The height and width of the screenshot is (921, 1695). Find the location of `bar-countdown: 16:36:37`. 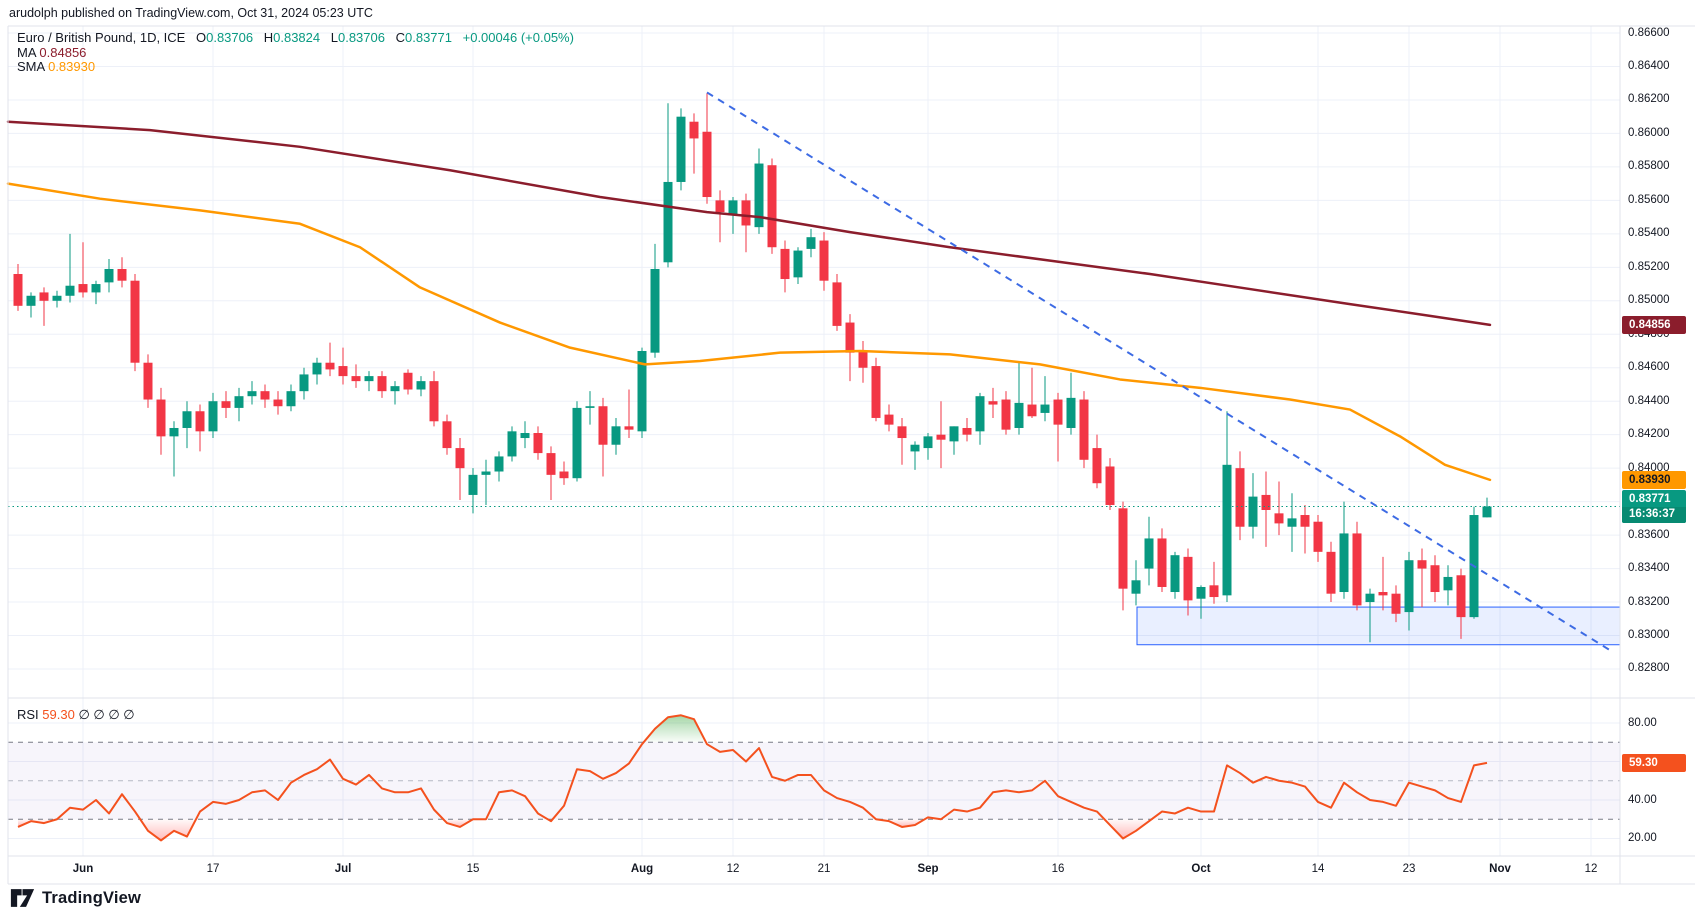

bar-countdown: 16:36:37 is located at coordinates (1654, 515).